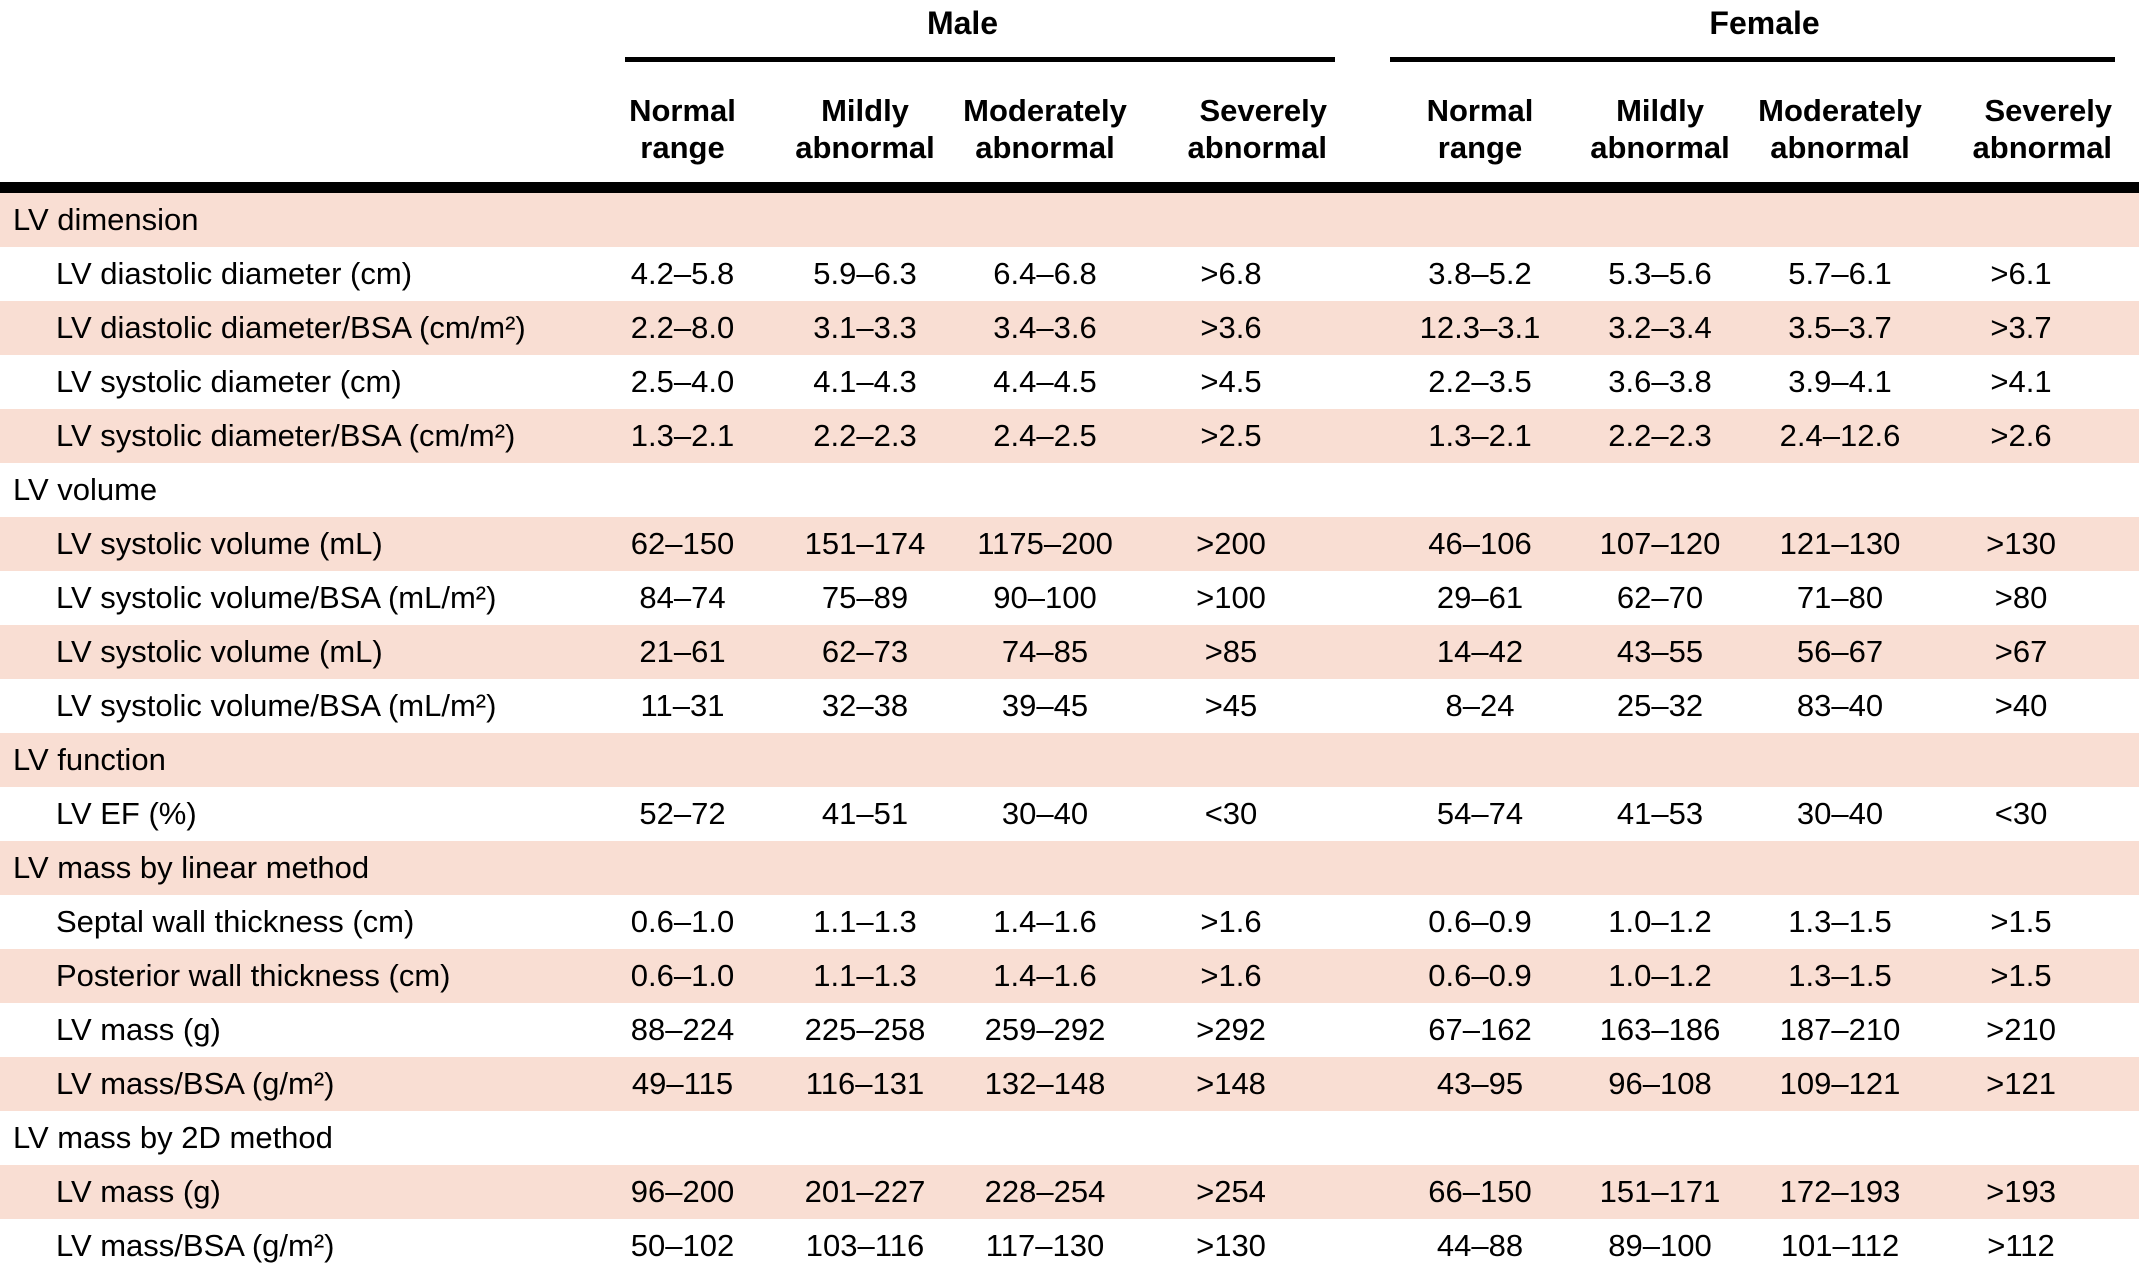  What do you see at coordinates (1840, 652) in the screenshot?
I see `cell-value: 56–67` at bounding box center [1840, 652].